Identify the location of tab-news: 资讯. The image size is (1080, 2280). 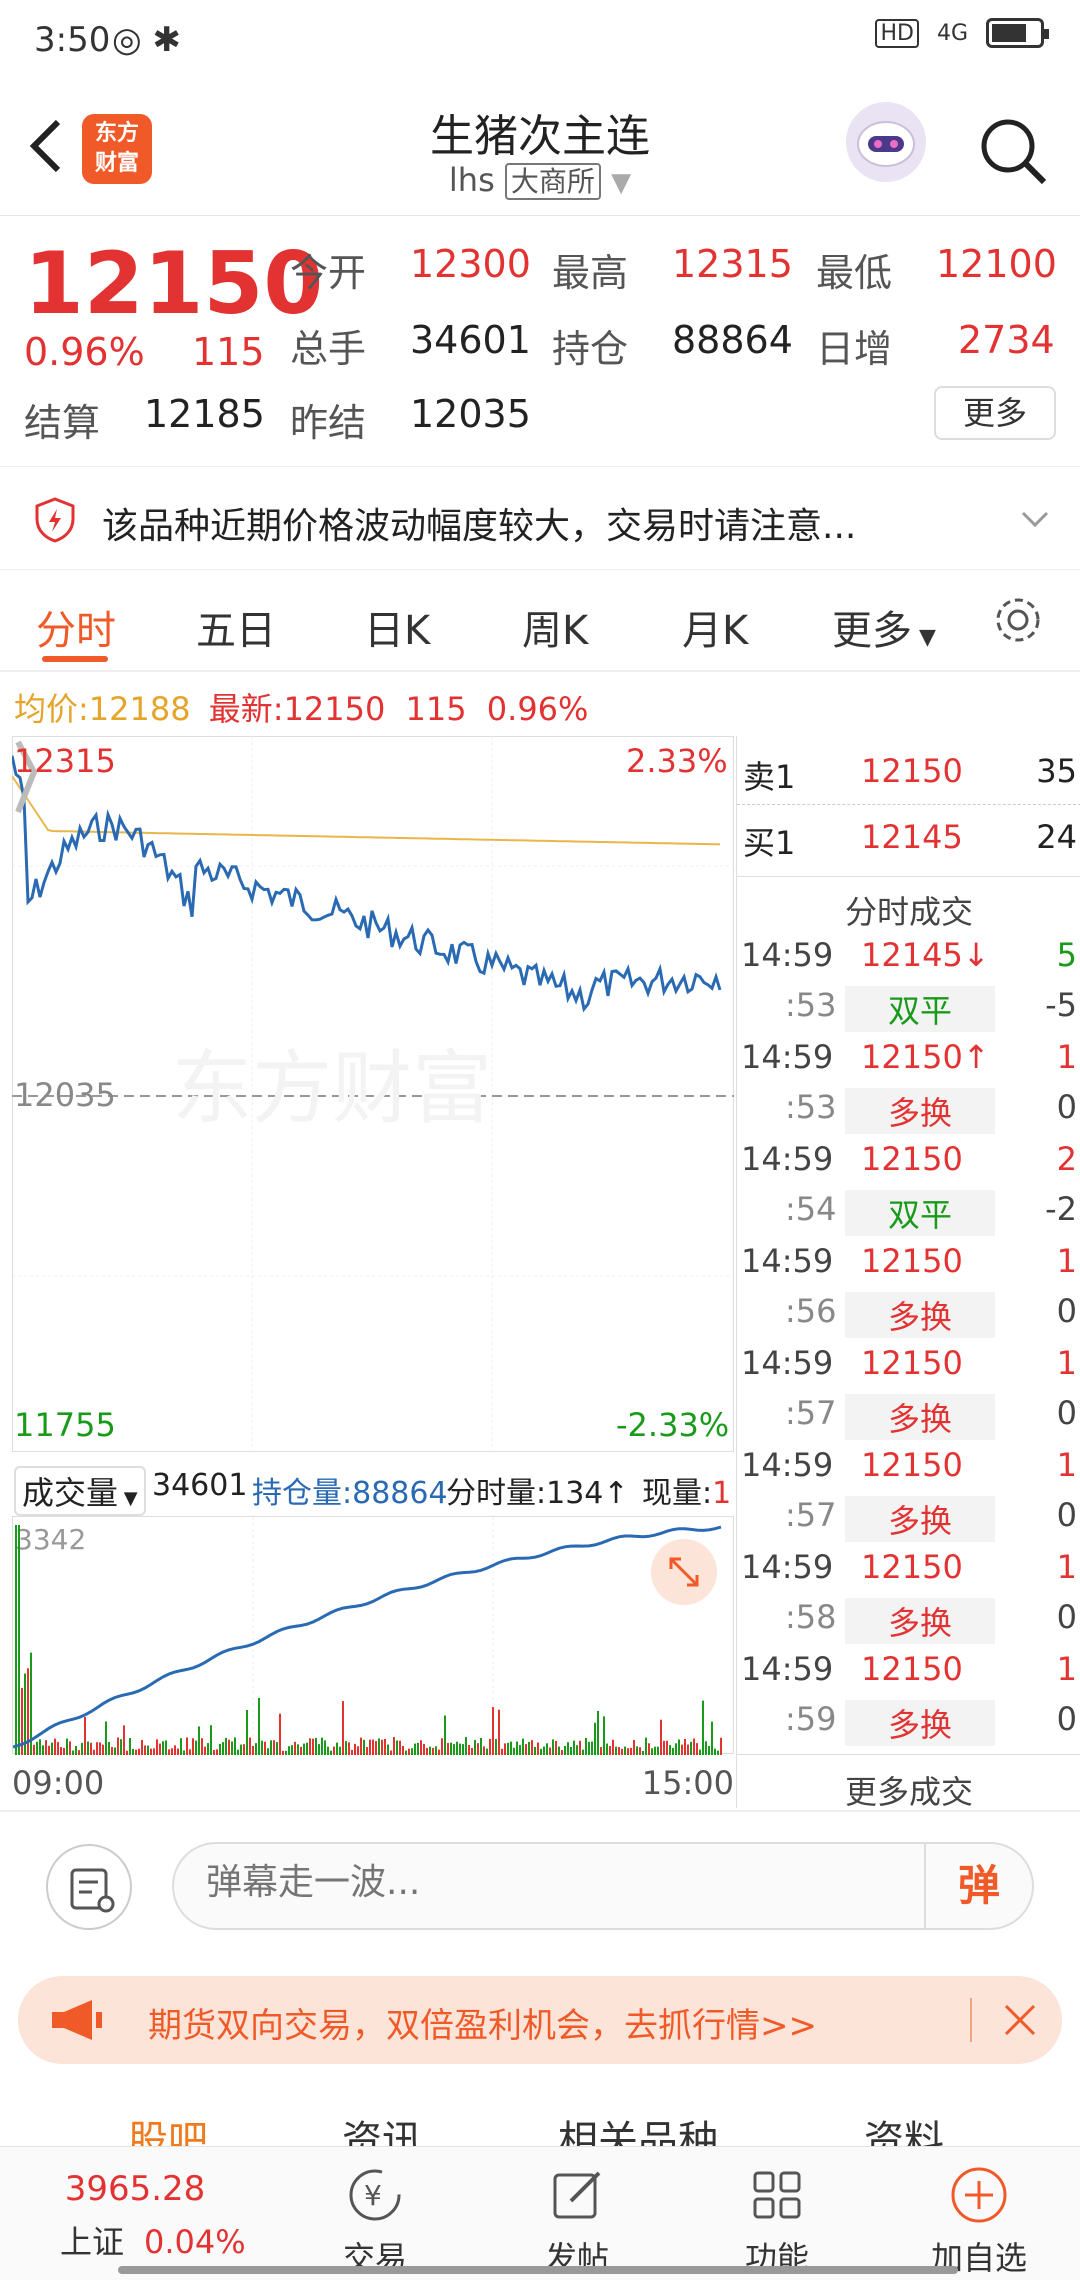
(382, 2132).